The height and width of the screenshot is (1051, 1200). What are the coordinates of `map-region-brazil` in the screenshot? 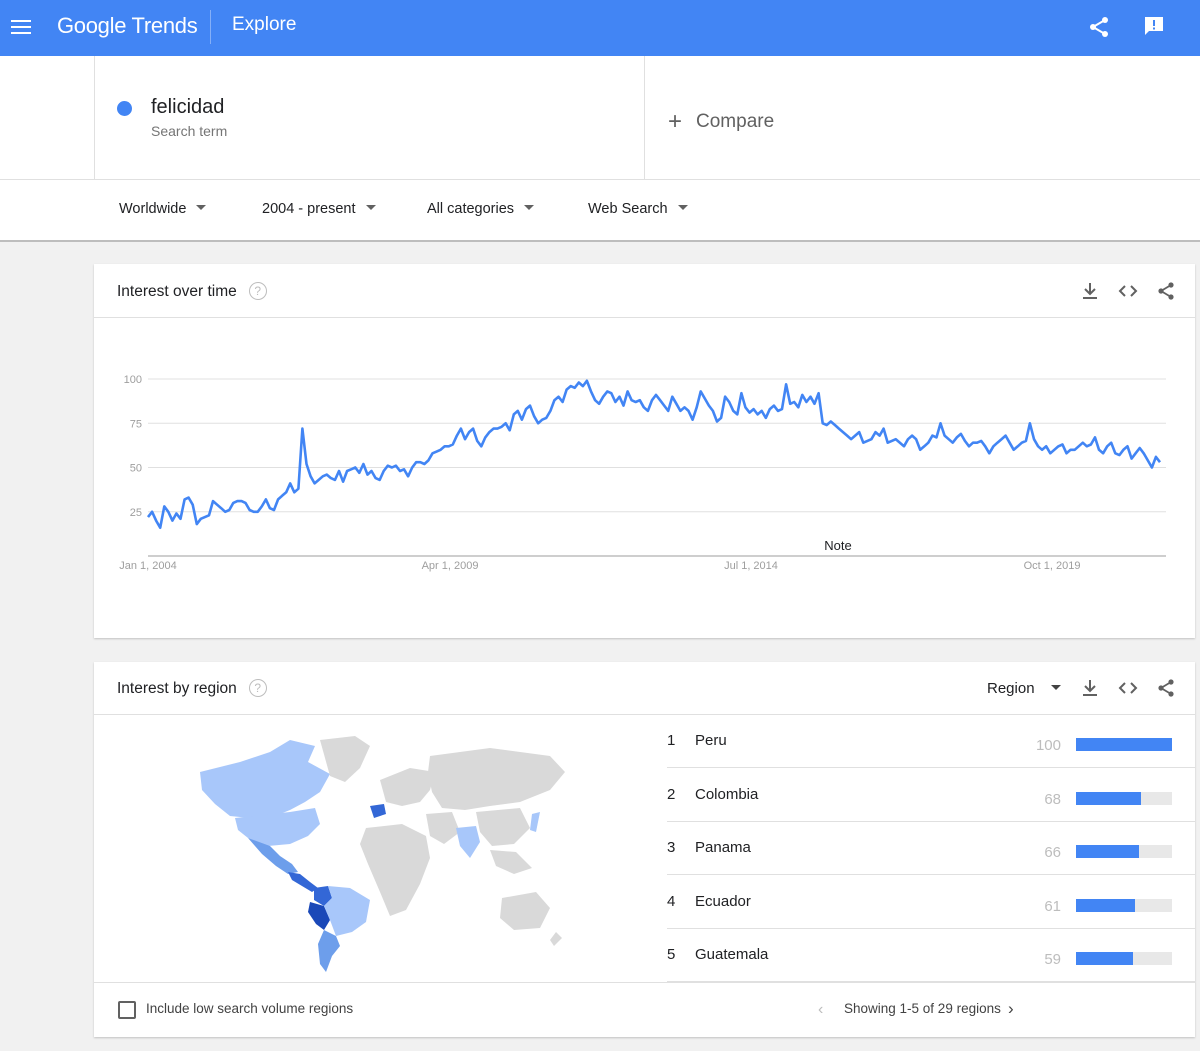 It's located at (347, 911).